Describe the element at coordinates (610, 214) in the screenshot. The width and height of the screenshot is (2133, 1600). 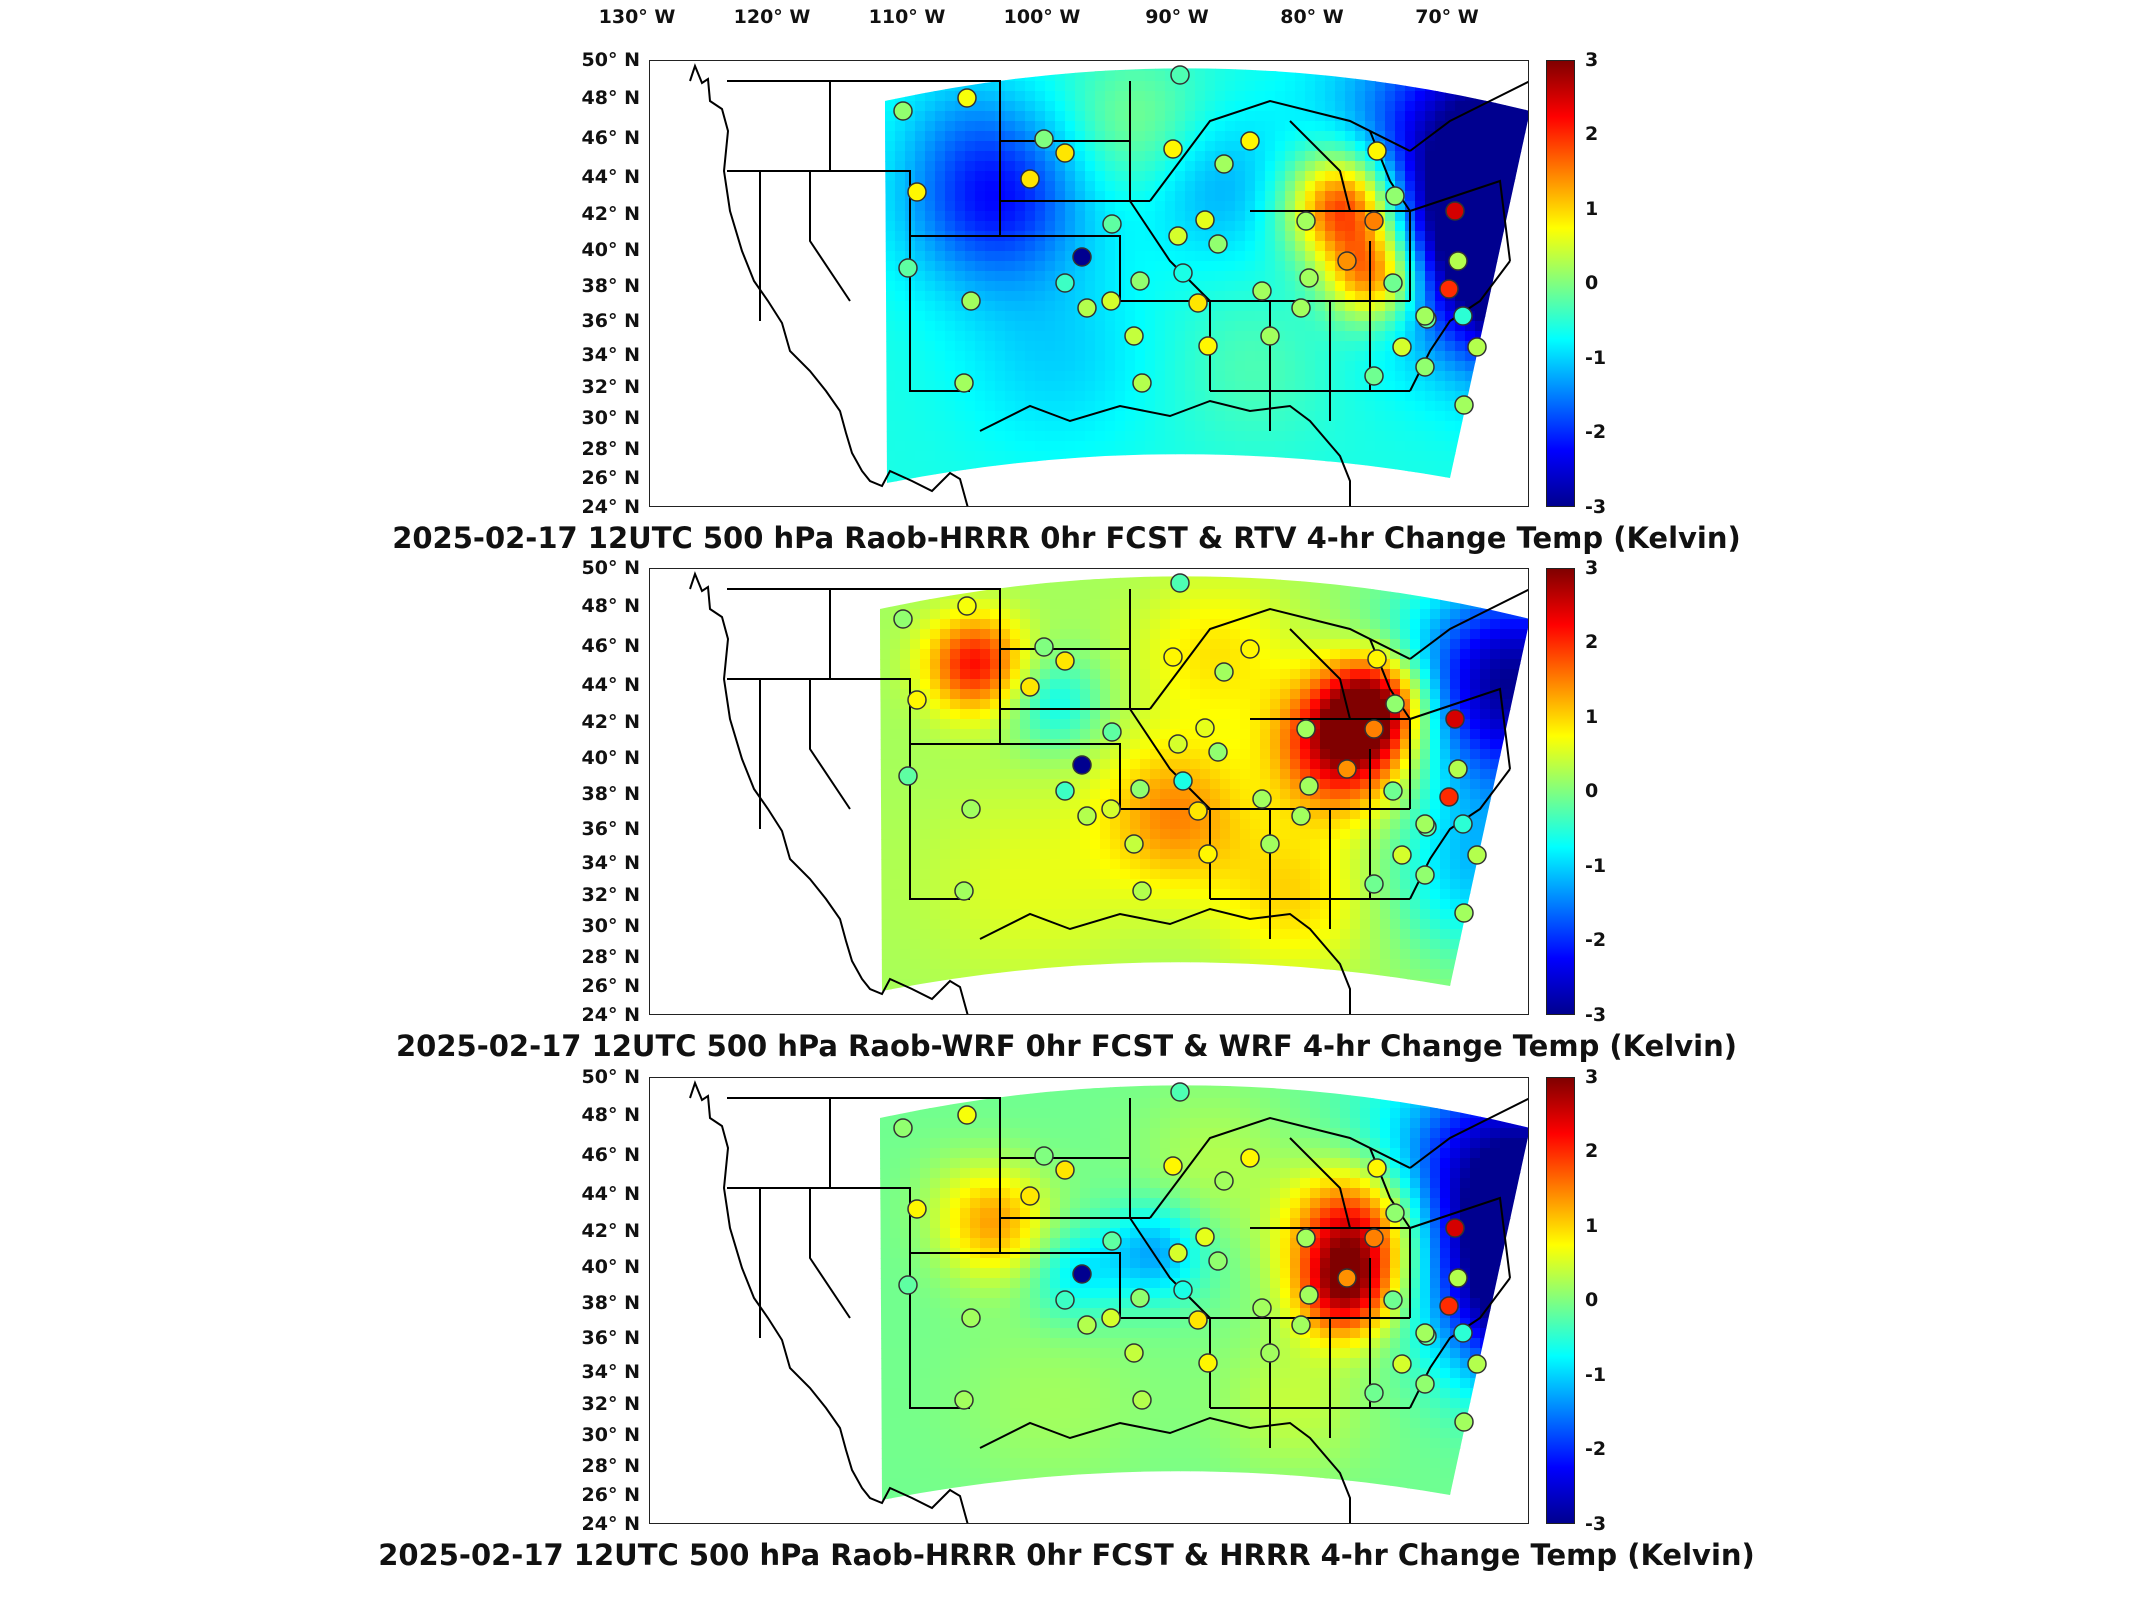
I see `lat-label: 42° N` at that location.